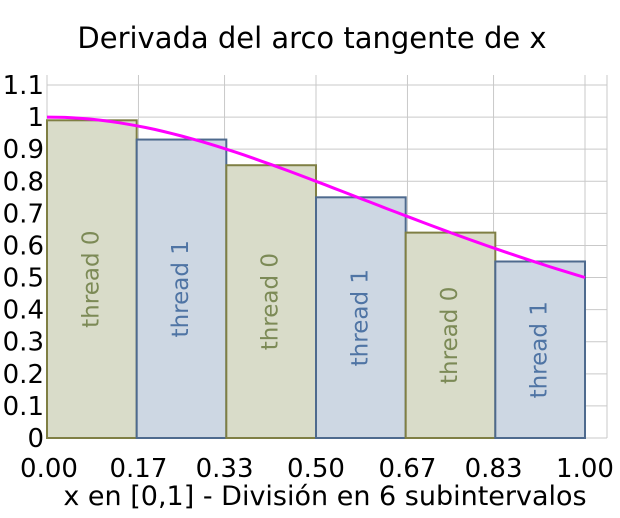  Describe the element at coordinates (494, 469) in the screenshot. I see `x-tick-label: 0.83` at that location.